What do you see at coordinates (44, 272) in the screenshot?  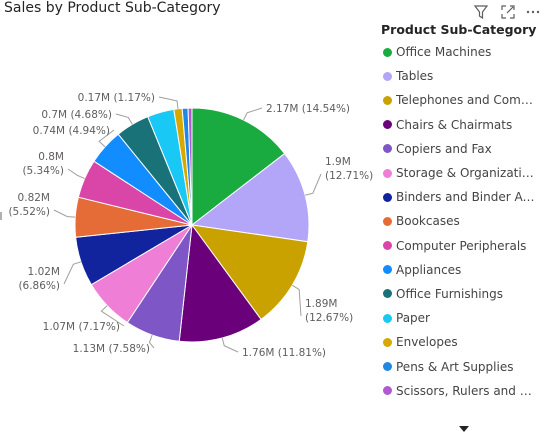 I see `data-label-value: 1.02M` at bounding box center [44, 272].